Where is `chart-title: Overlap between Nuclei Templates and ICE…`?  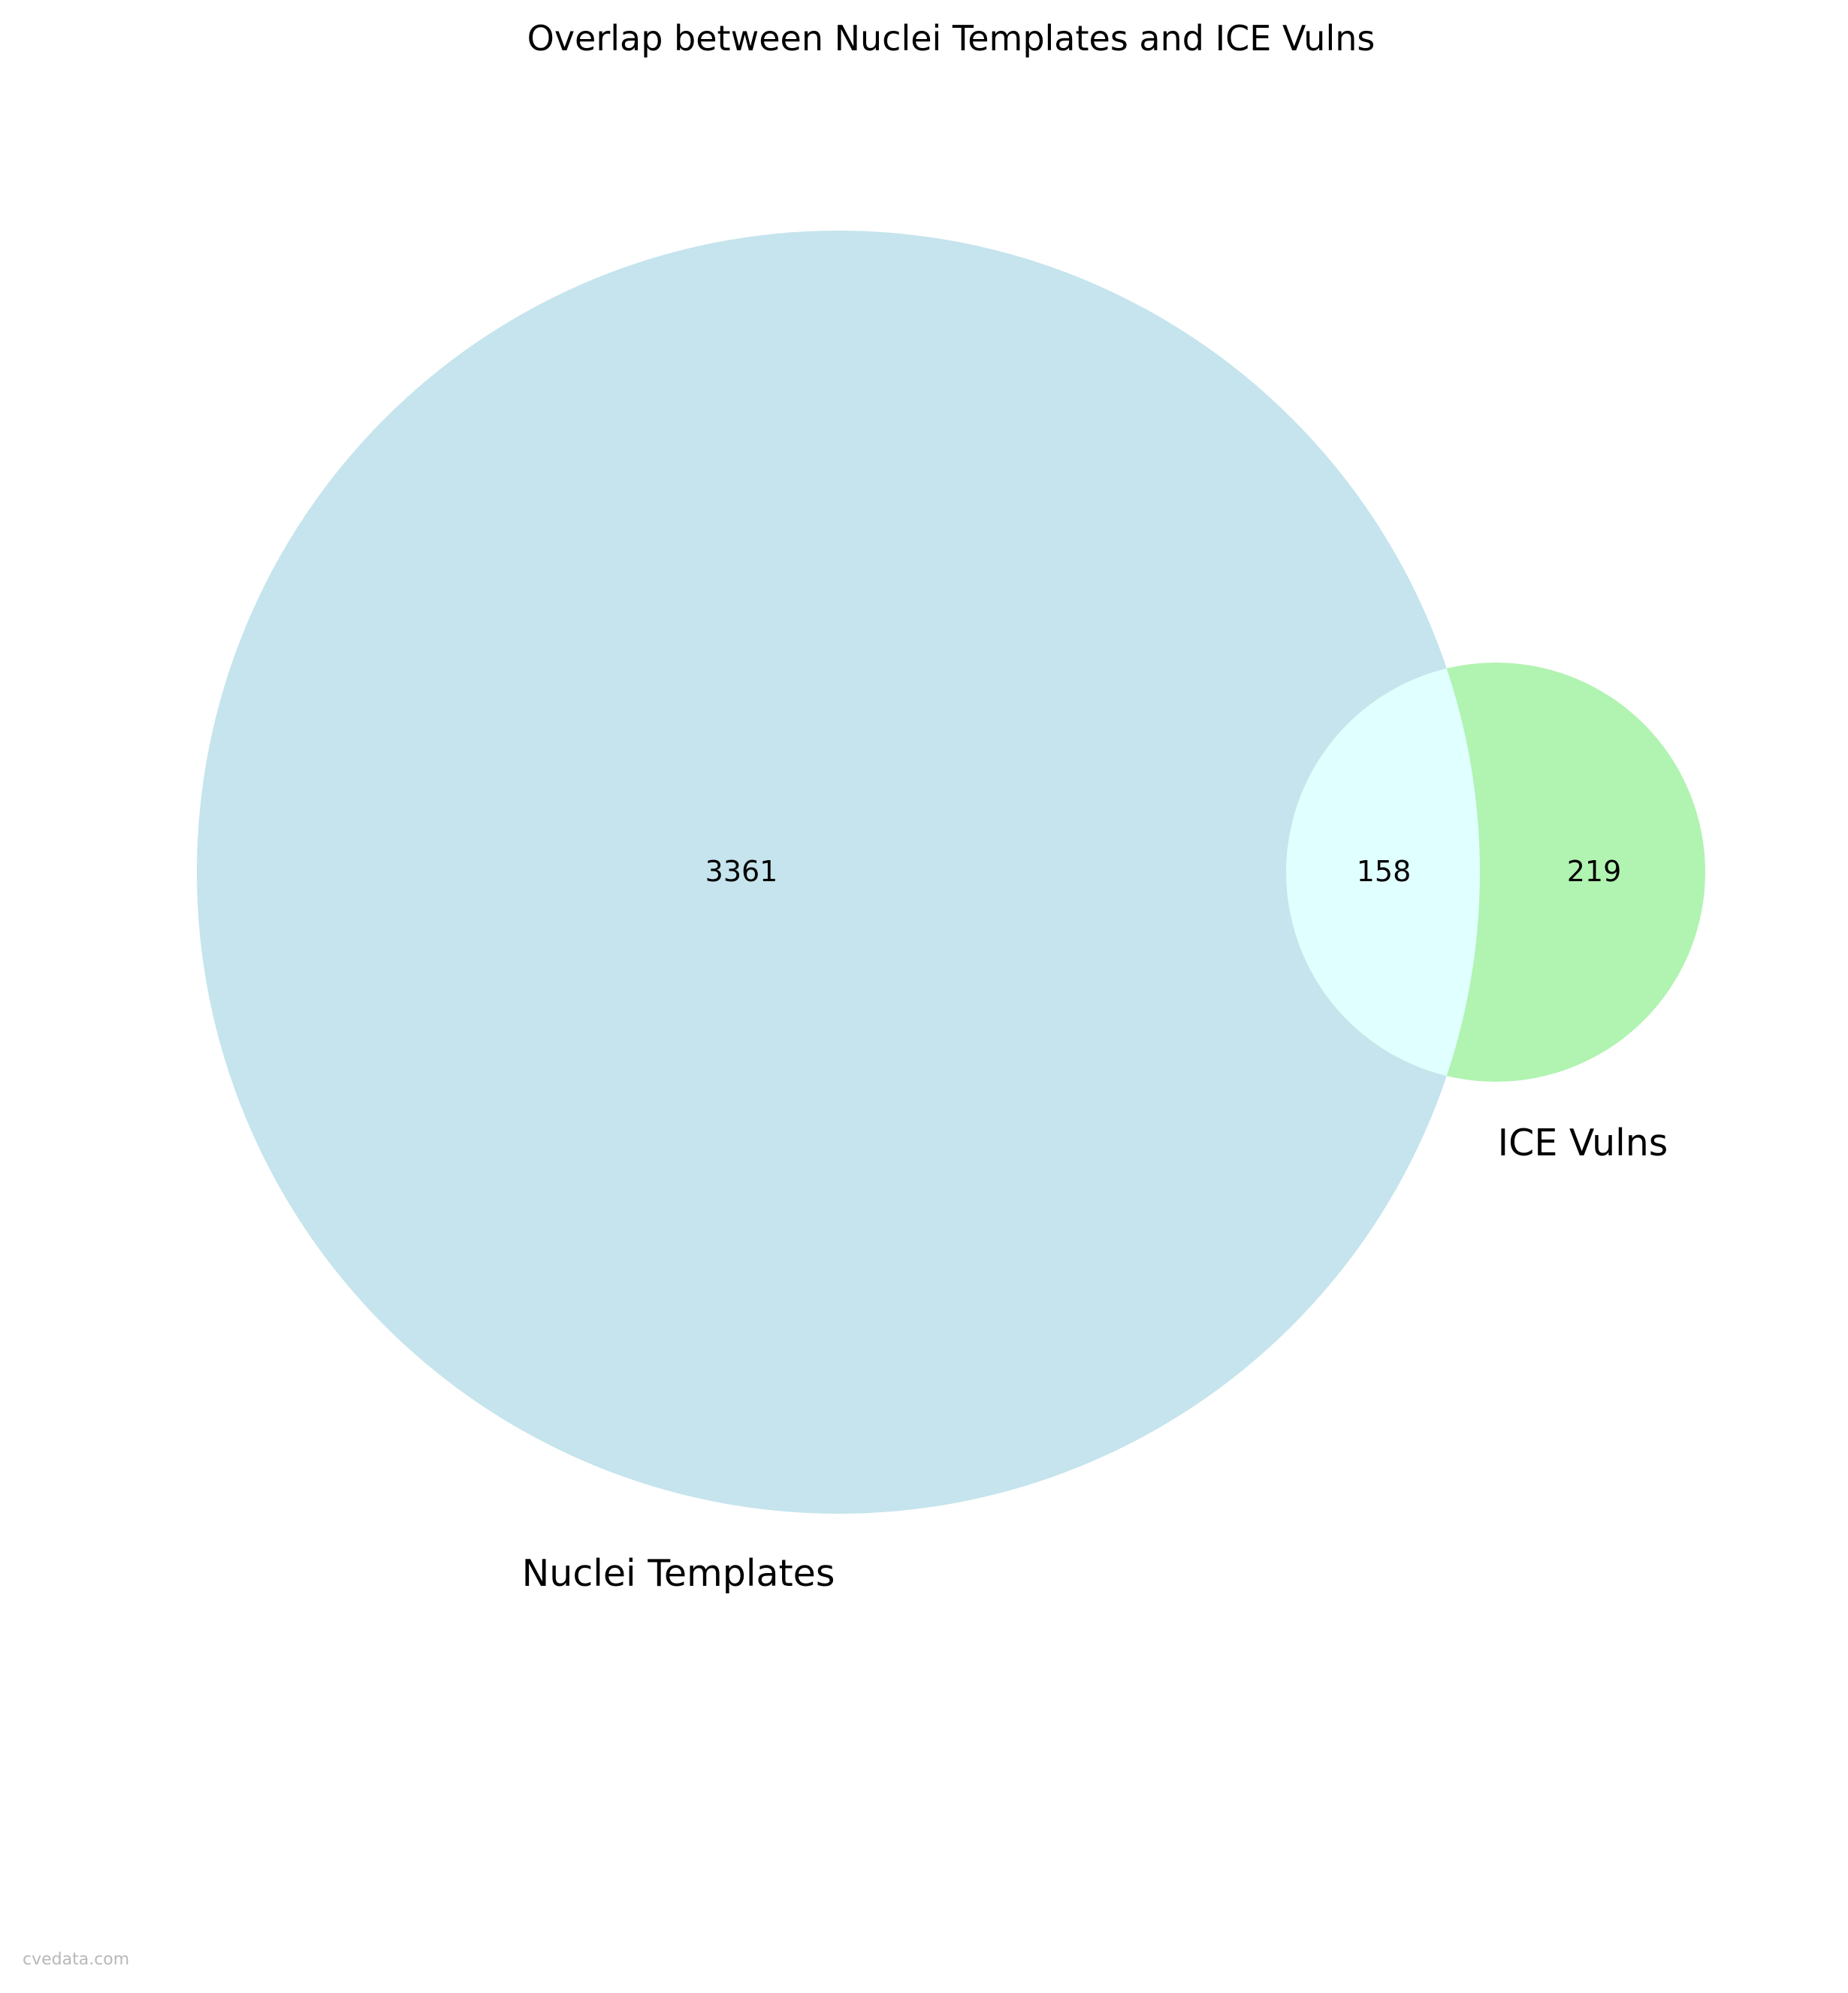 chart-title: Overlap between Nuclei Templates and ICE… is located at coordinates (951, 38).